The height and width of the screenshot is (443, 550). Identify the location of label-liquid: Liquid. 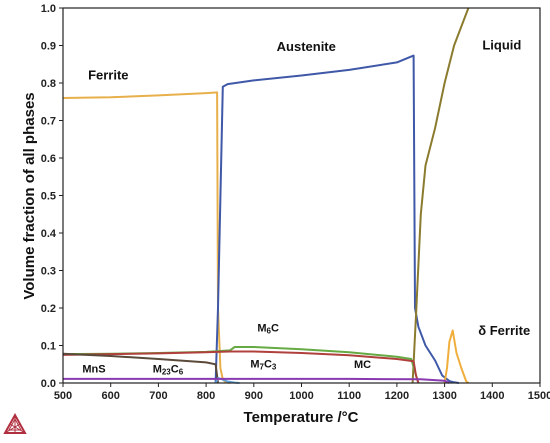
(501, 44).